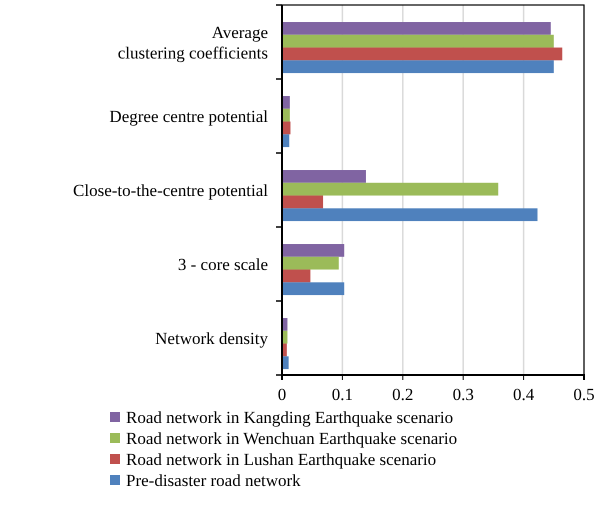  I want to click on x-tick-label: 0.1, so click(343, 394).